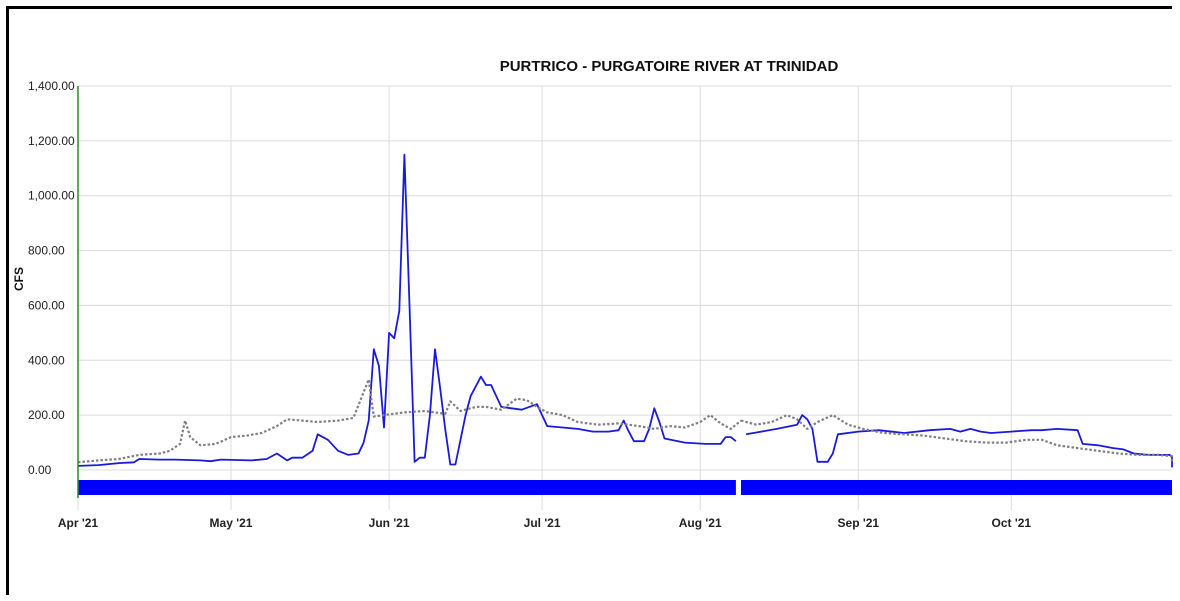 This screenshot has height=601, width=1180. I want to click on y-tick-label: 200.00, so click(46, 415).